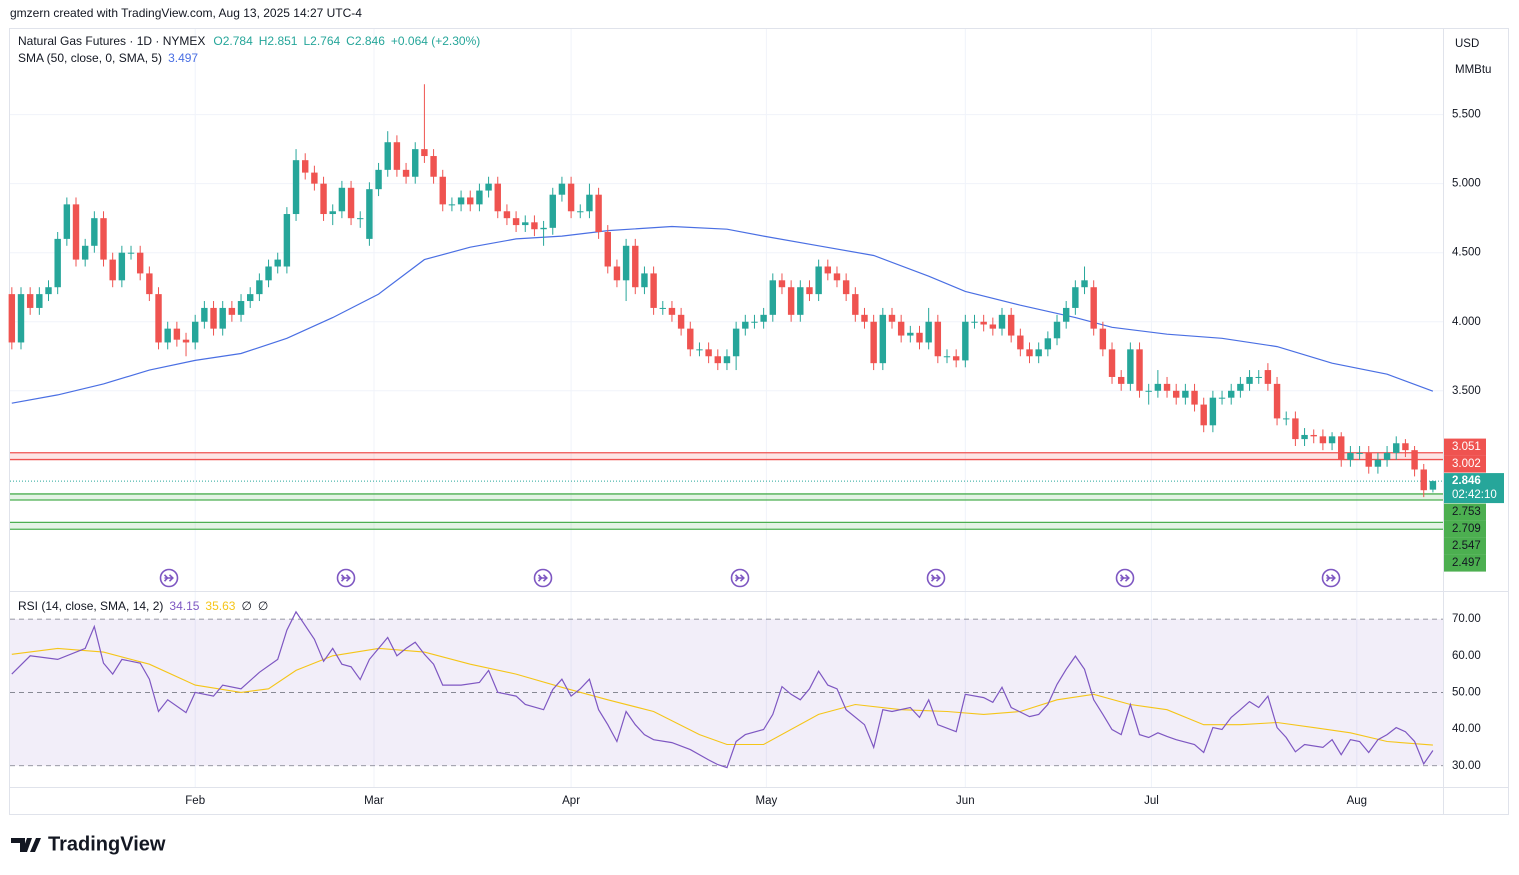  Describe the element at coordinates (571, 801) in the screenshot. I see `x-tick-label: Apr` at that location.